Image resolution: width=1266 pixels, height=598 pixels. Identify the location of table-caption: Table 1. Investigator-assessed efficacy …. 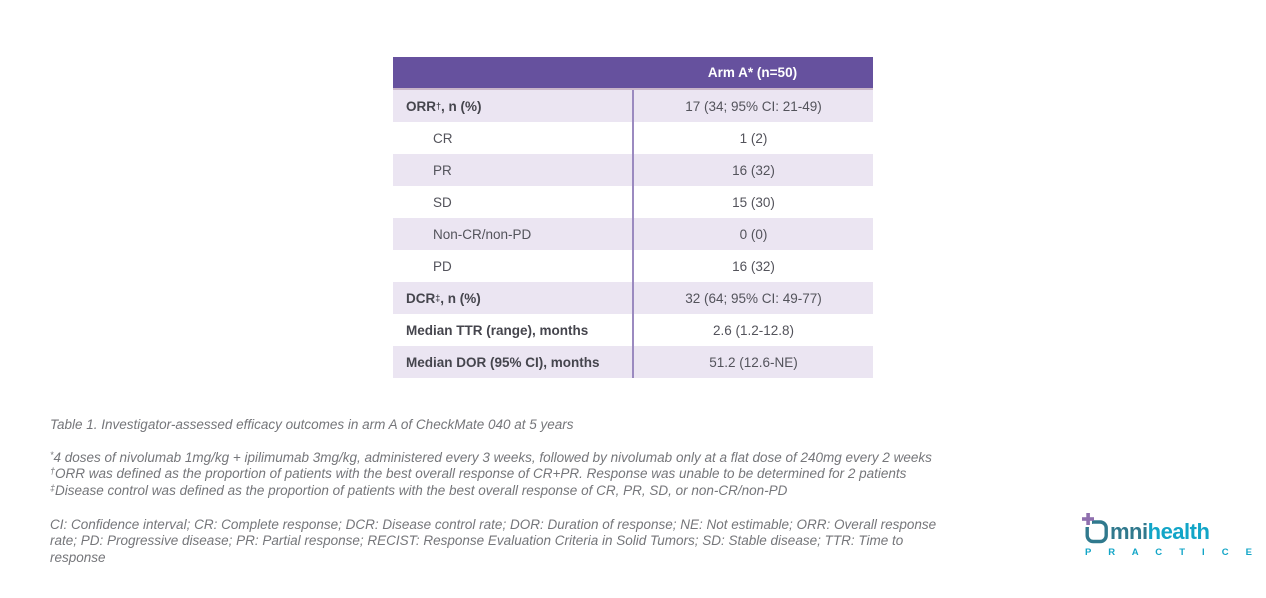
(312, 424).